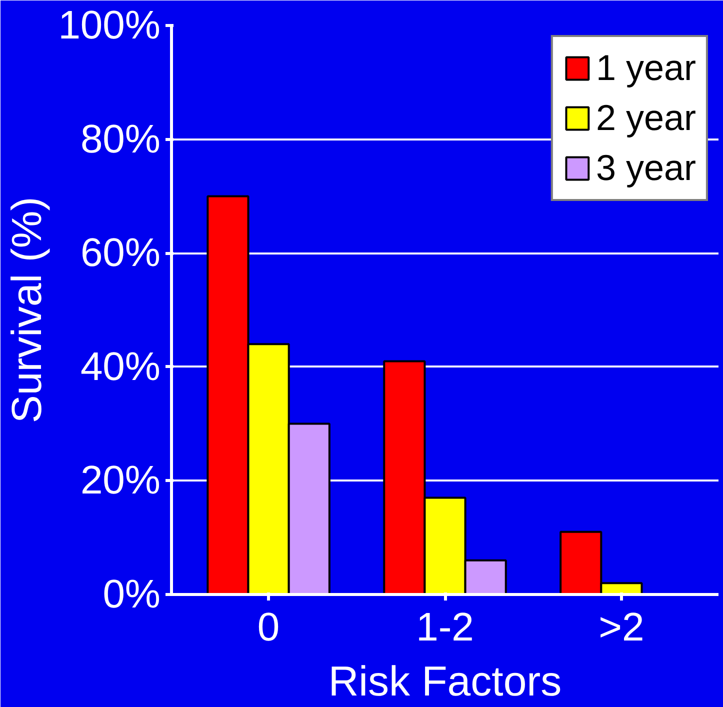  I want to click on y-tick-label: 20%, so click(120, 480).